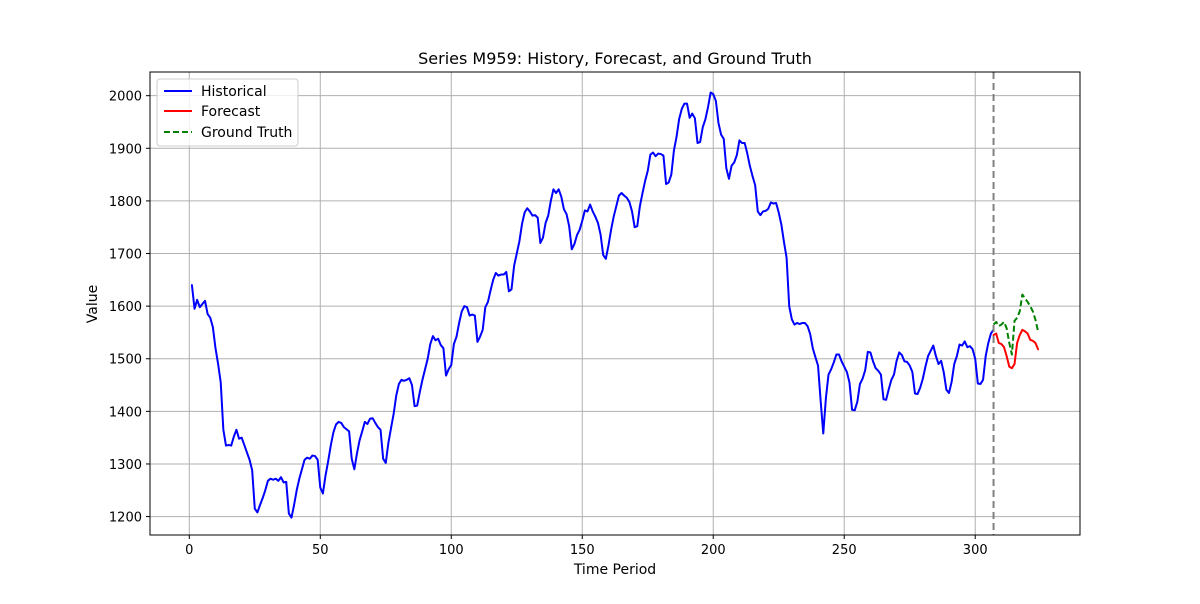 This screenshot has width=1200, height=604. I want to click on series-line-forecast, so click(1016, 349).